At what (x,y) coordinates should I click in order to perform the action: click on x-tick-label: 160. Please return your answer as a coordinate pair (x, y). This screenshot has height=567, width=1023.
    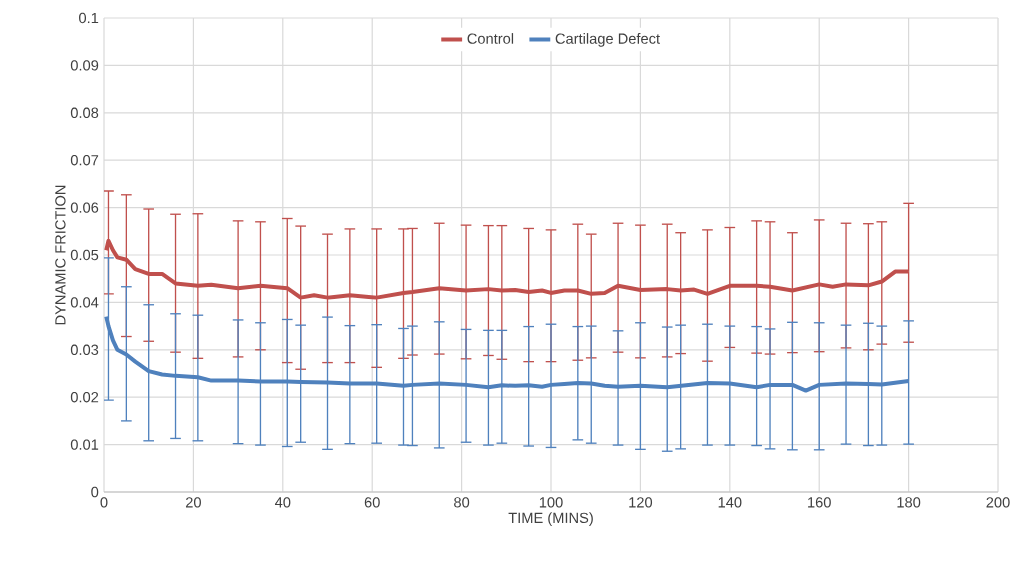
    Looking at the image, I should click on (819, 502).